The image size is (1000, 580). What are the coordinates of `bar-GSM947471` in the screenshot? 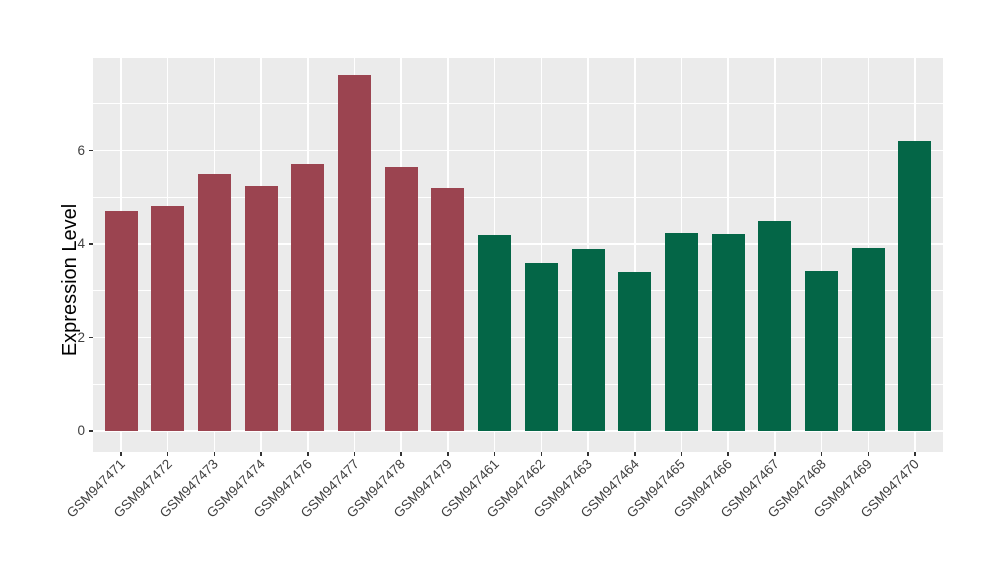 It's located at (121, 320).